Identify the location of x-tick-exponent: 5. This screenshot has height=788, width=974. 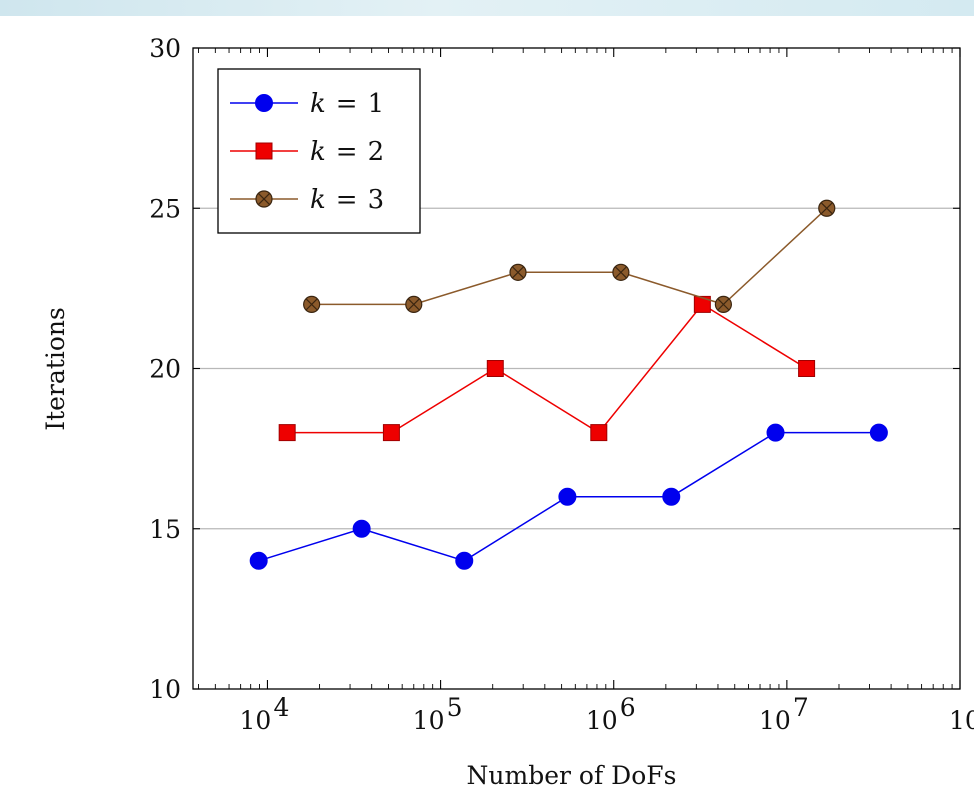
(455, 707).